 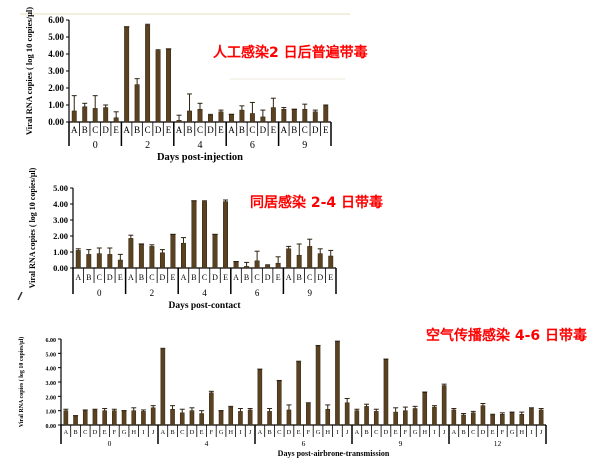 I want to click on x-axis-label: Days post-airbrone-transmission, so click(x=334, y=453).